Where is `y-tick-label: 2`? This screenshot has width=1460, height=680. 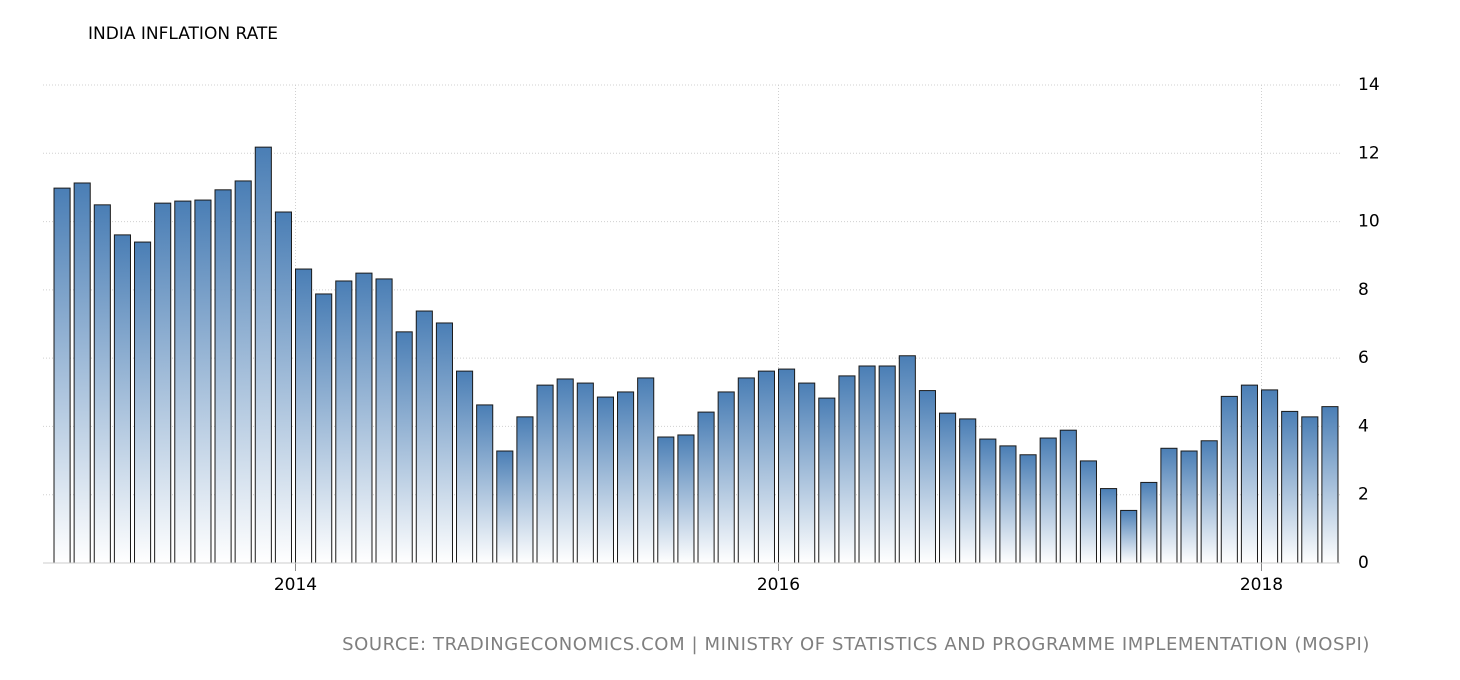 y-tick-label: 2 is located at coordinates (1363, 495).